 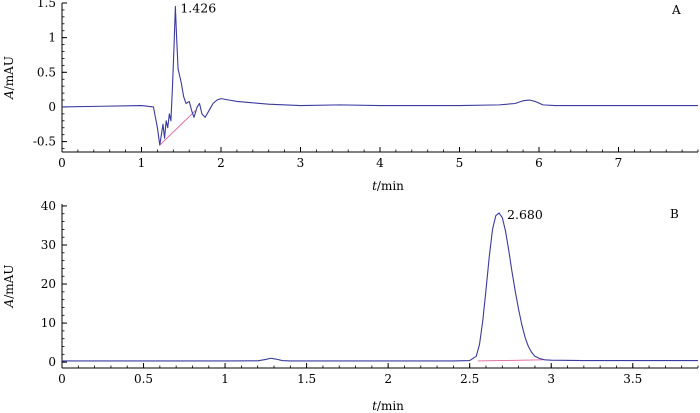 I want to click on x-tick-label: 3.5, so click(x=632, y=379).